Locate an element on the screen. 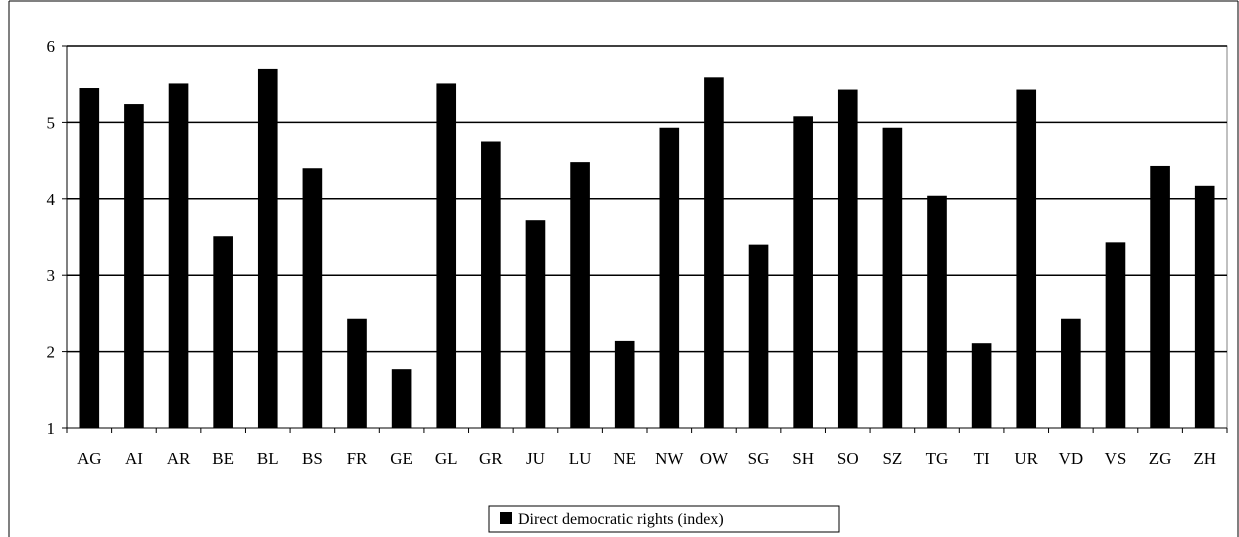 The width and height of the screenshot is (1239, 537). y-tick-label-2: 2 is located at coordinates (51, 352).